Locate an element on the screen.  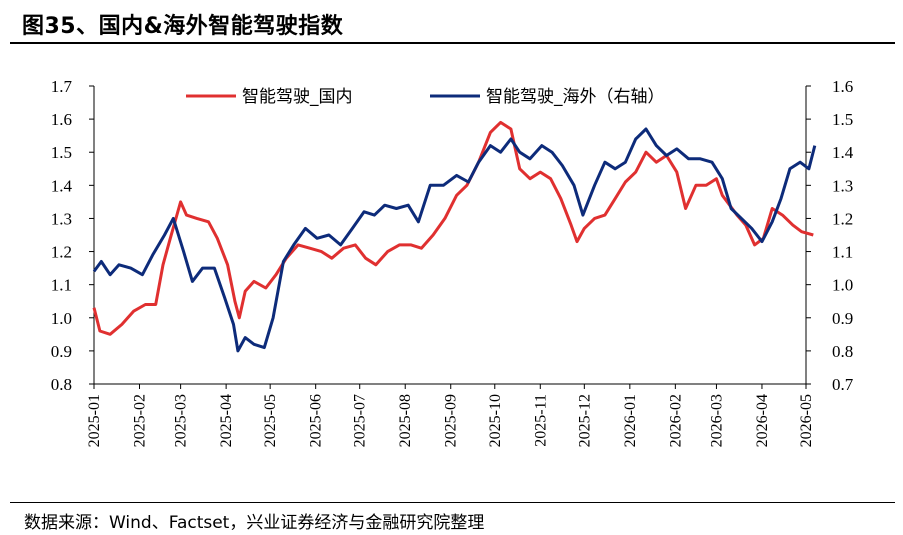
x-tick-label: 2025-11 is located at coordinates (540, 420).